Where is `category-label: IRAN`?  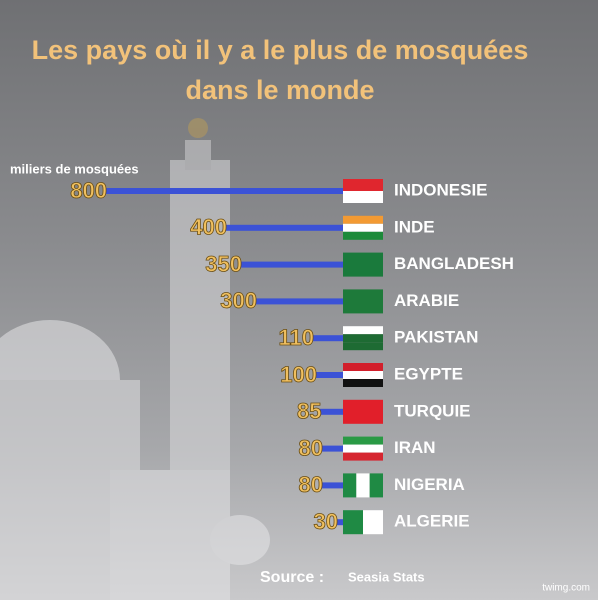 category-label: IRAN is located at coordinates (415, 447).